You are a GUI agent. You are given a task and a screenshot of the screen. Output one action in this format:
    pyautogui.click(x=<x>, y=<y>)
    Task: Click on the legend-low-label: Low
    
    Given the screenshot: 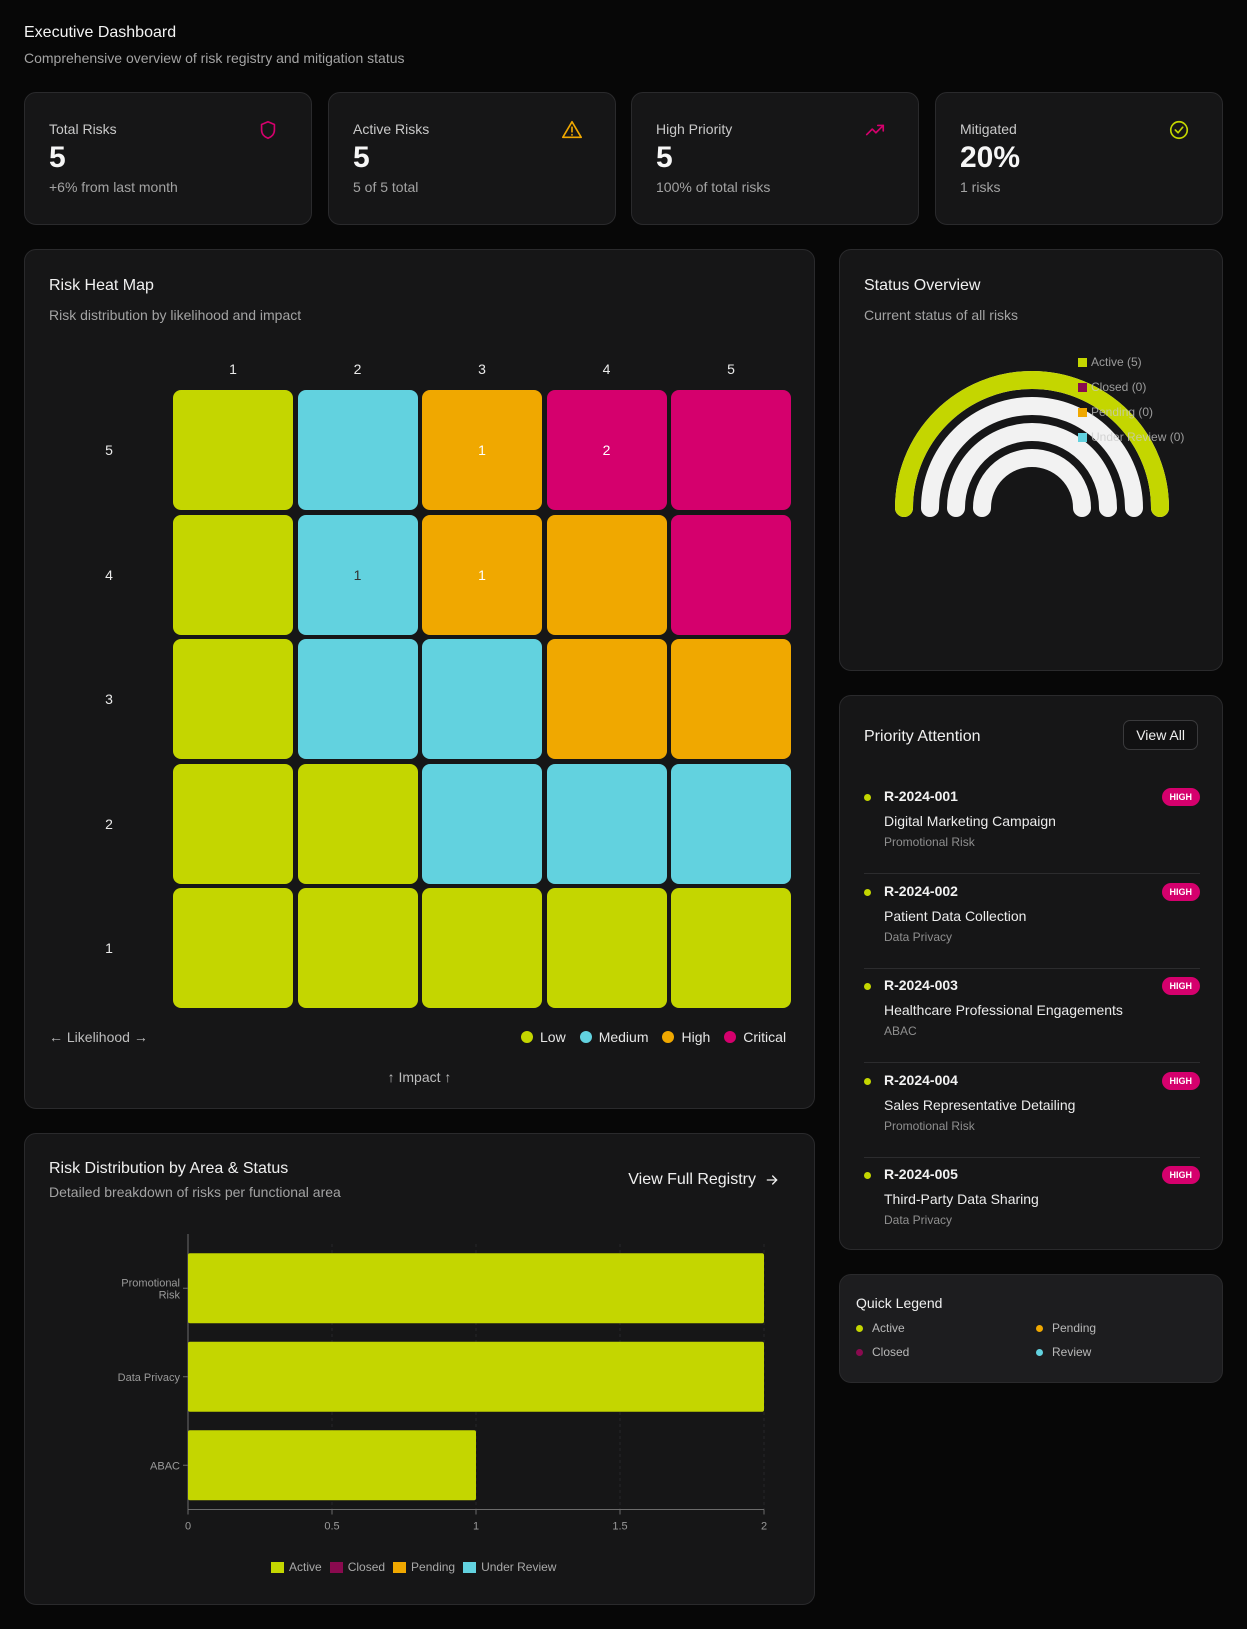 What is the action you would take?
    pyautogui.click(x=553, y=1037)
    